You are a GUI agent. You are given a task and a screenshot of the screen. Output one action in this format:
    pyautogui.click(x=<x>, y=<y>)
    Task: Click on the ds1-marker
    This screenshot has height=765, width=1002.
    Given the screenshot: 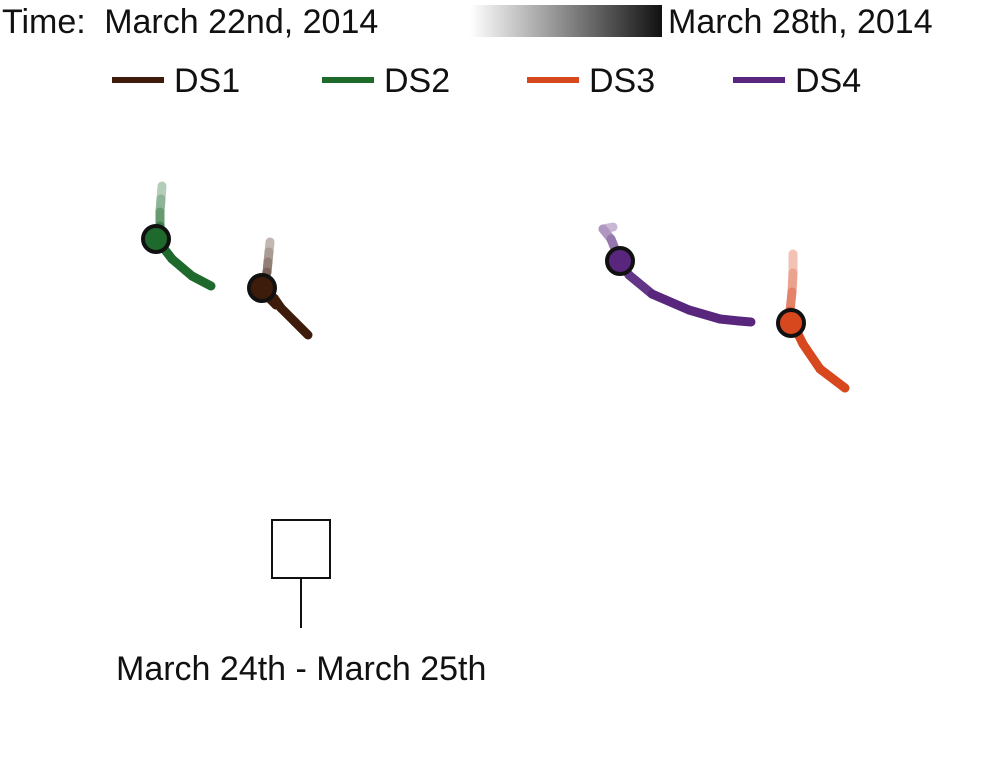 What is the action you would take?
    pyautogui.click(x=262, y=288)
    